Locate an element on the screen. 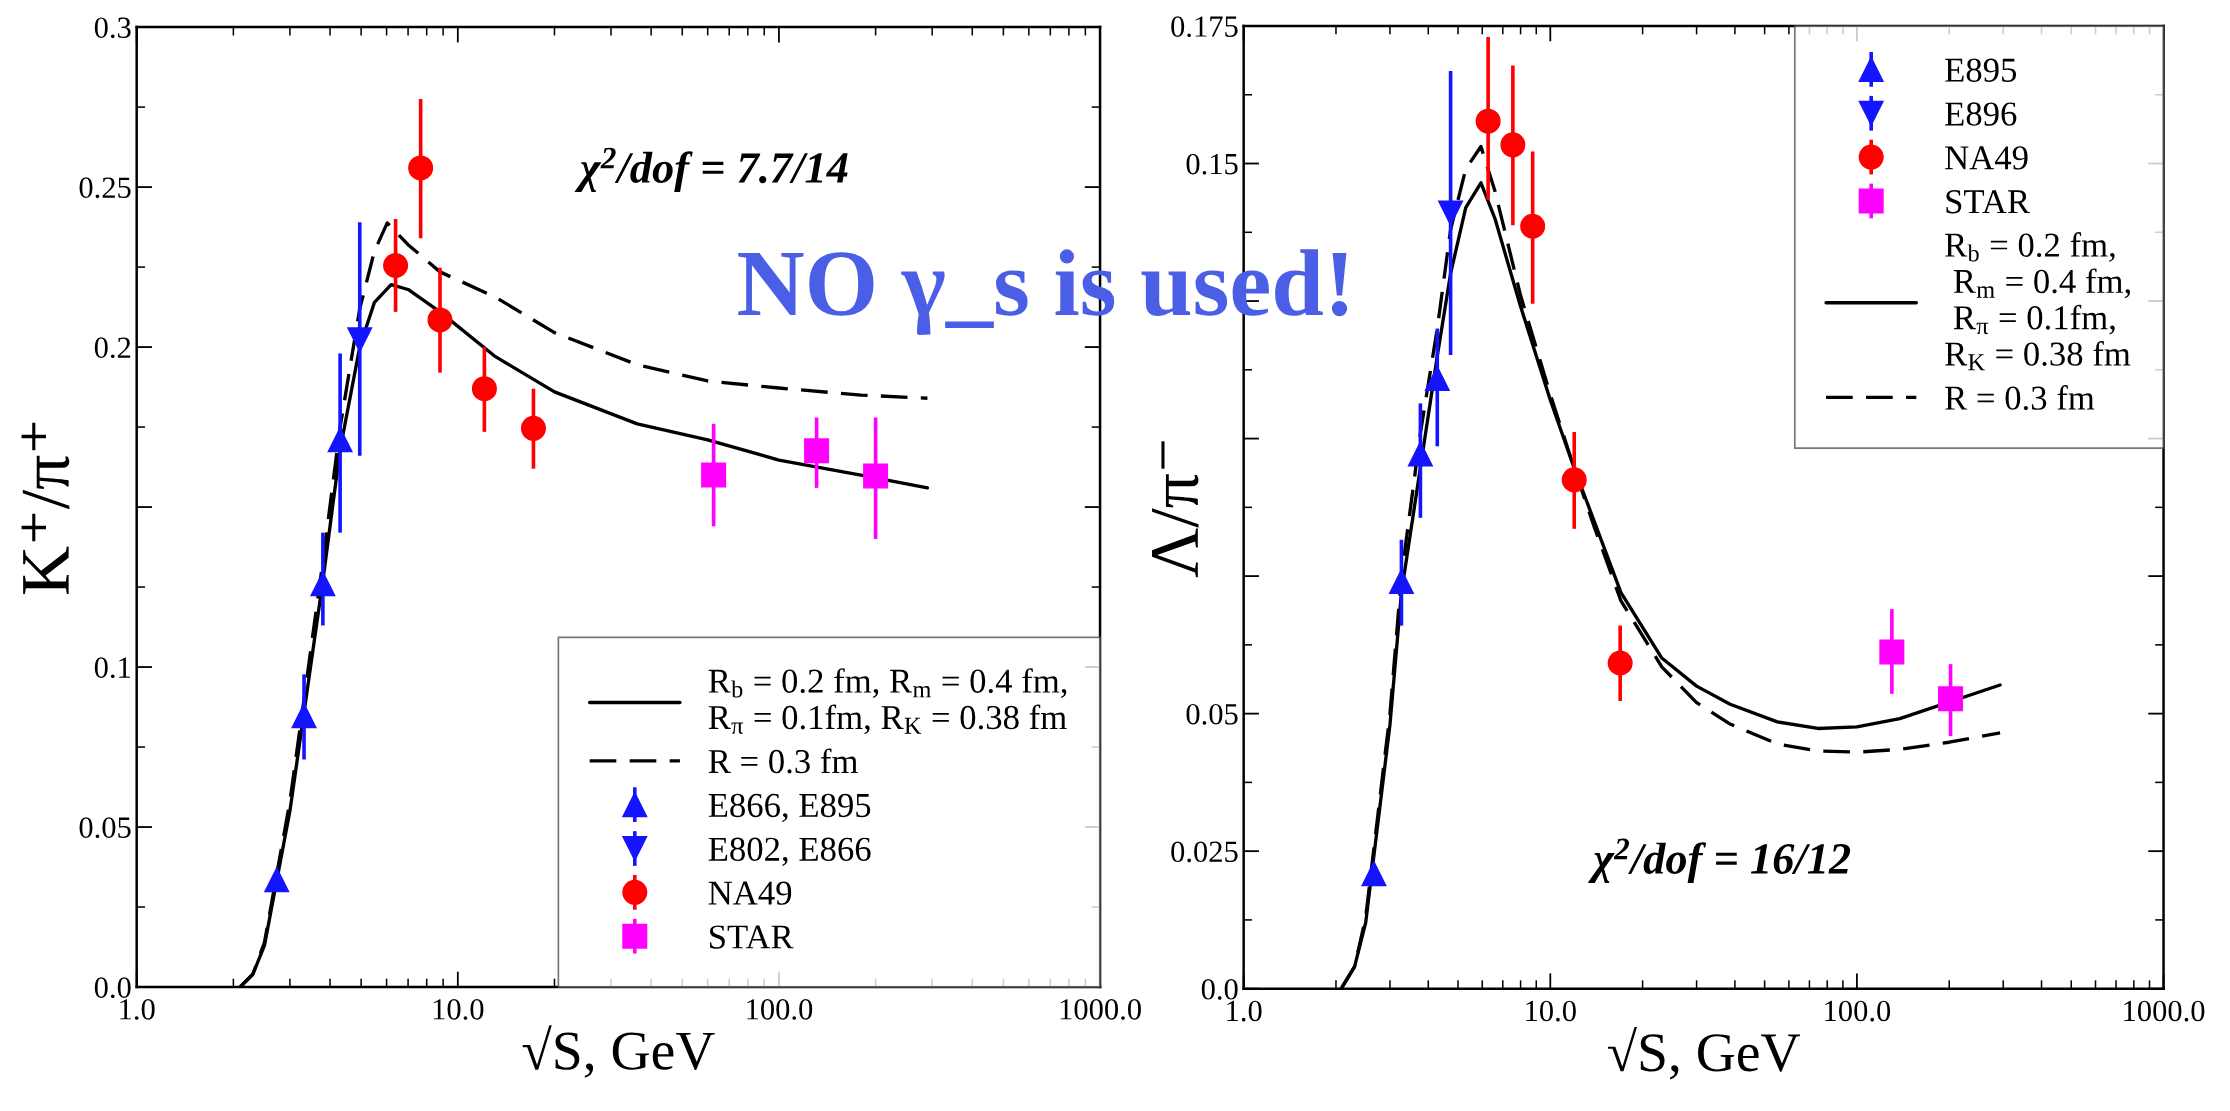 The height and width of the screenshot is (1111, 2230). annotation: χ$^{2}$/dof = 16/12 is located at coordinates (1719, 860).